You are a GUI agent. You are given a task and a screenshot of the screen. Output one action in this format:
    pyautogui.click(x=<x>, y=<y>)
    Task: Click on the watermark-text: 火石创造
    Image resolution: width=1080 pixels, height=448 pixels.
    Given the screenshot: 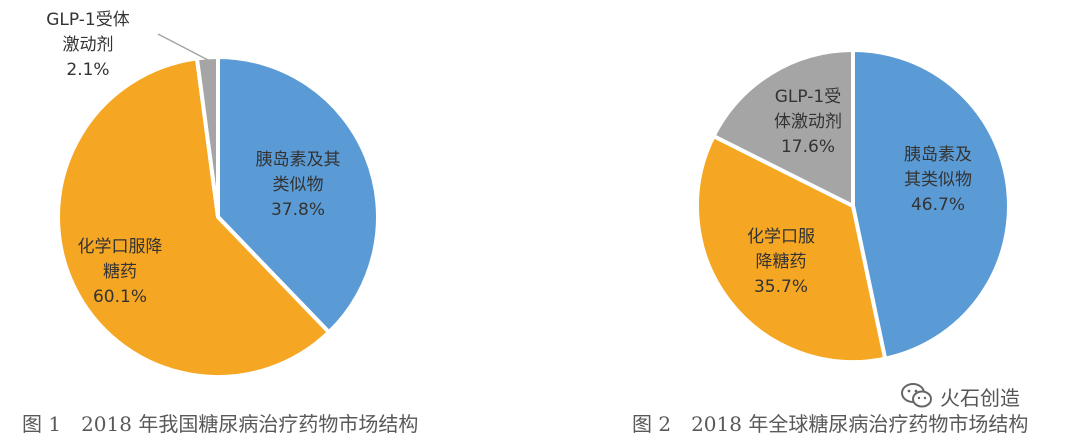 What is the action you would take?
    pyautogui.click(x=980, y=397)
    